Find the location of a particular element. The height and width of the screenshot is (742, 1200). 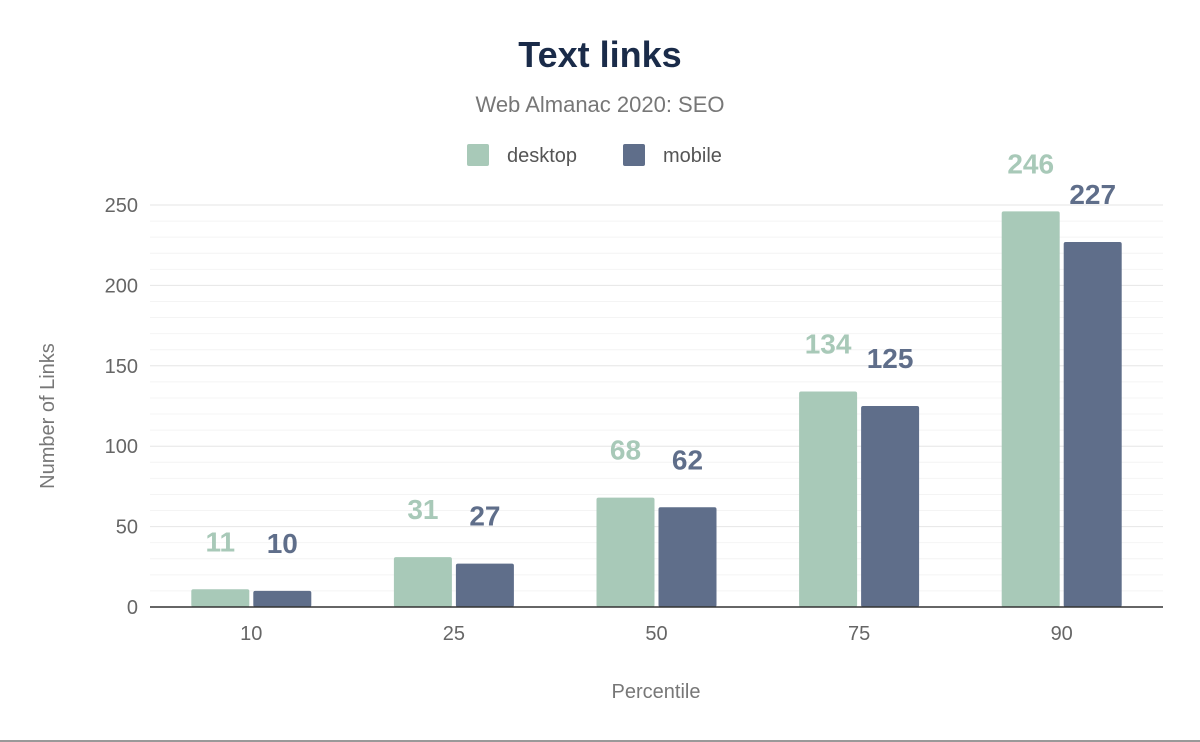

bottom-border is located at coordinates (600, 741).